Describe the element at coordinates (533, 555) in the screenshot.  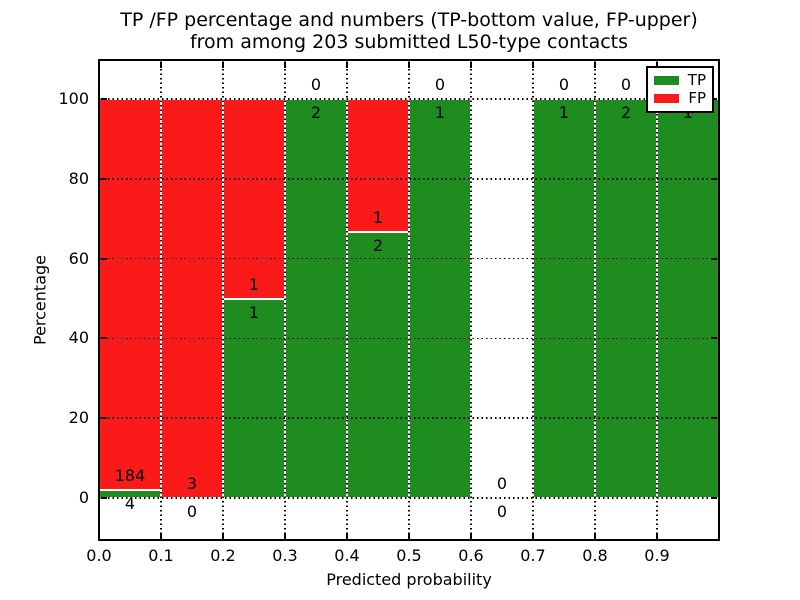
I see `x-tick-label: 0.7` at that location.